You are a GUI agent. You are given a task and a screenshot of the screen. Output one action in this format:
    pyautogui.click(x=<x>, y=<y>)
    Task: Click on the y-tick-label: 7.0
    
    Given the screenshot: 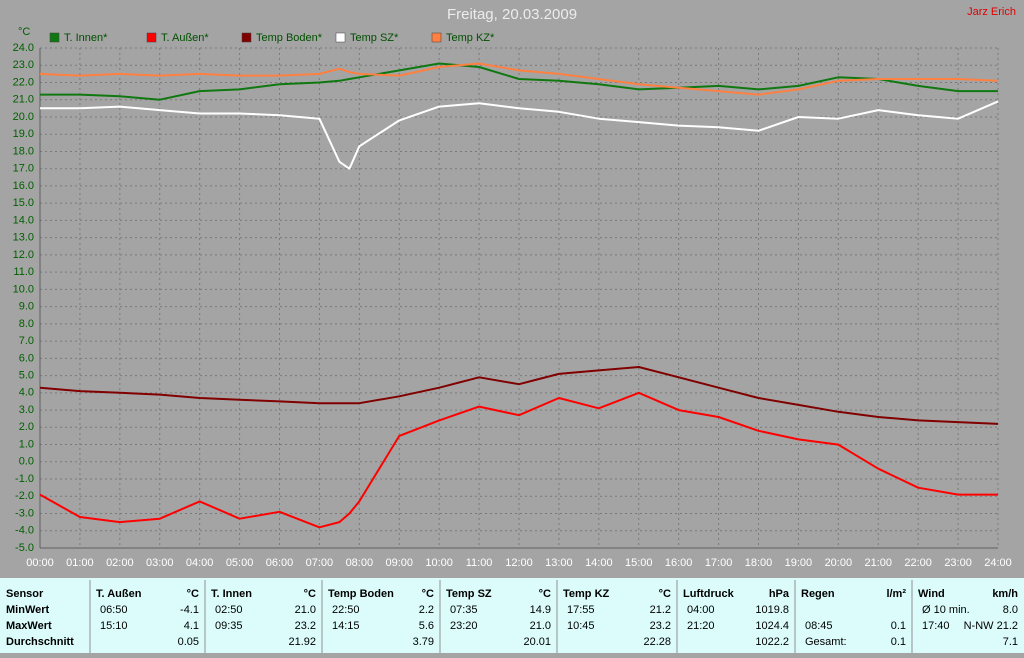 What is the action you would take?
    pyautogui.click(x=26, y=341)
    